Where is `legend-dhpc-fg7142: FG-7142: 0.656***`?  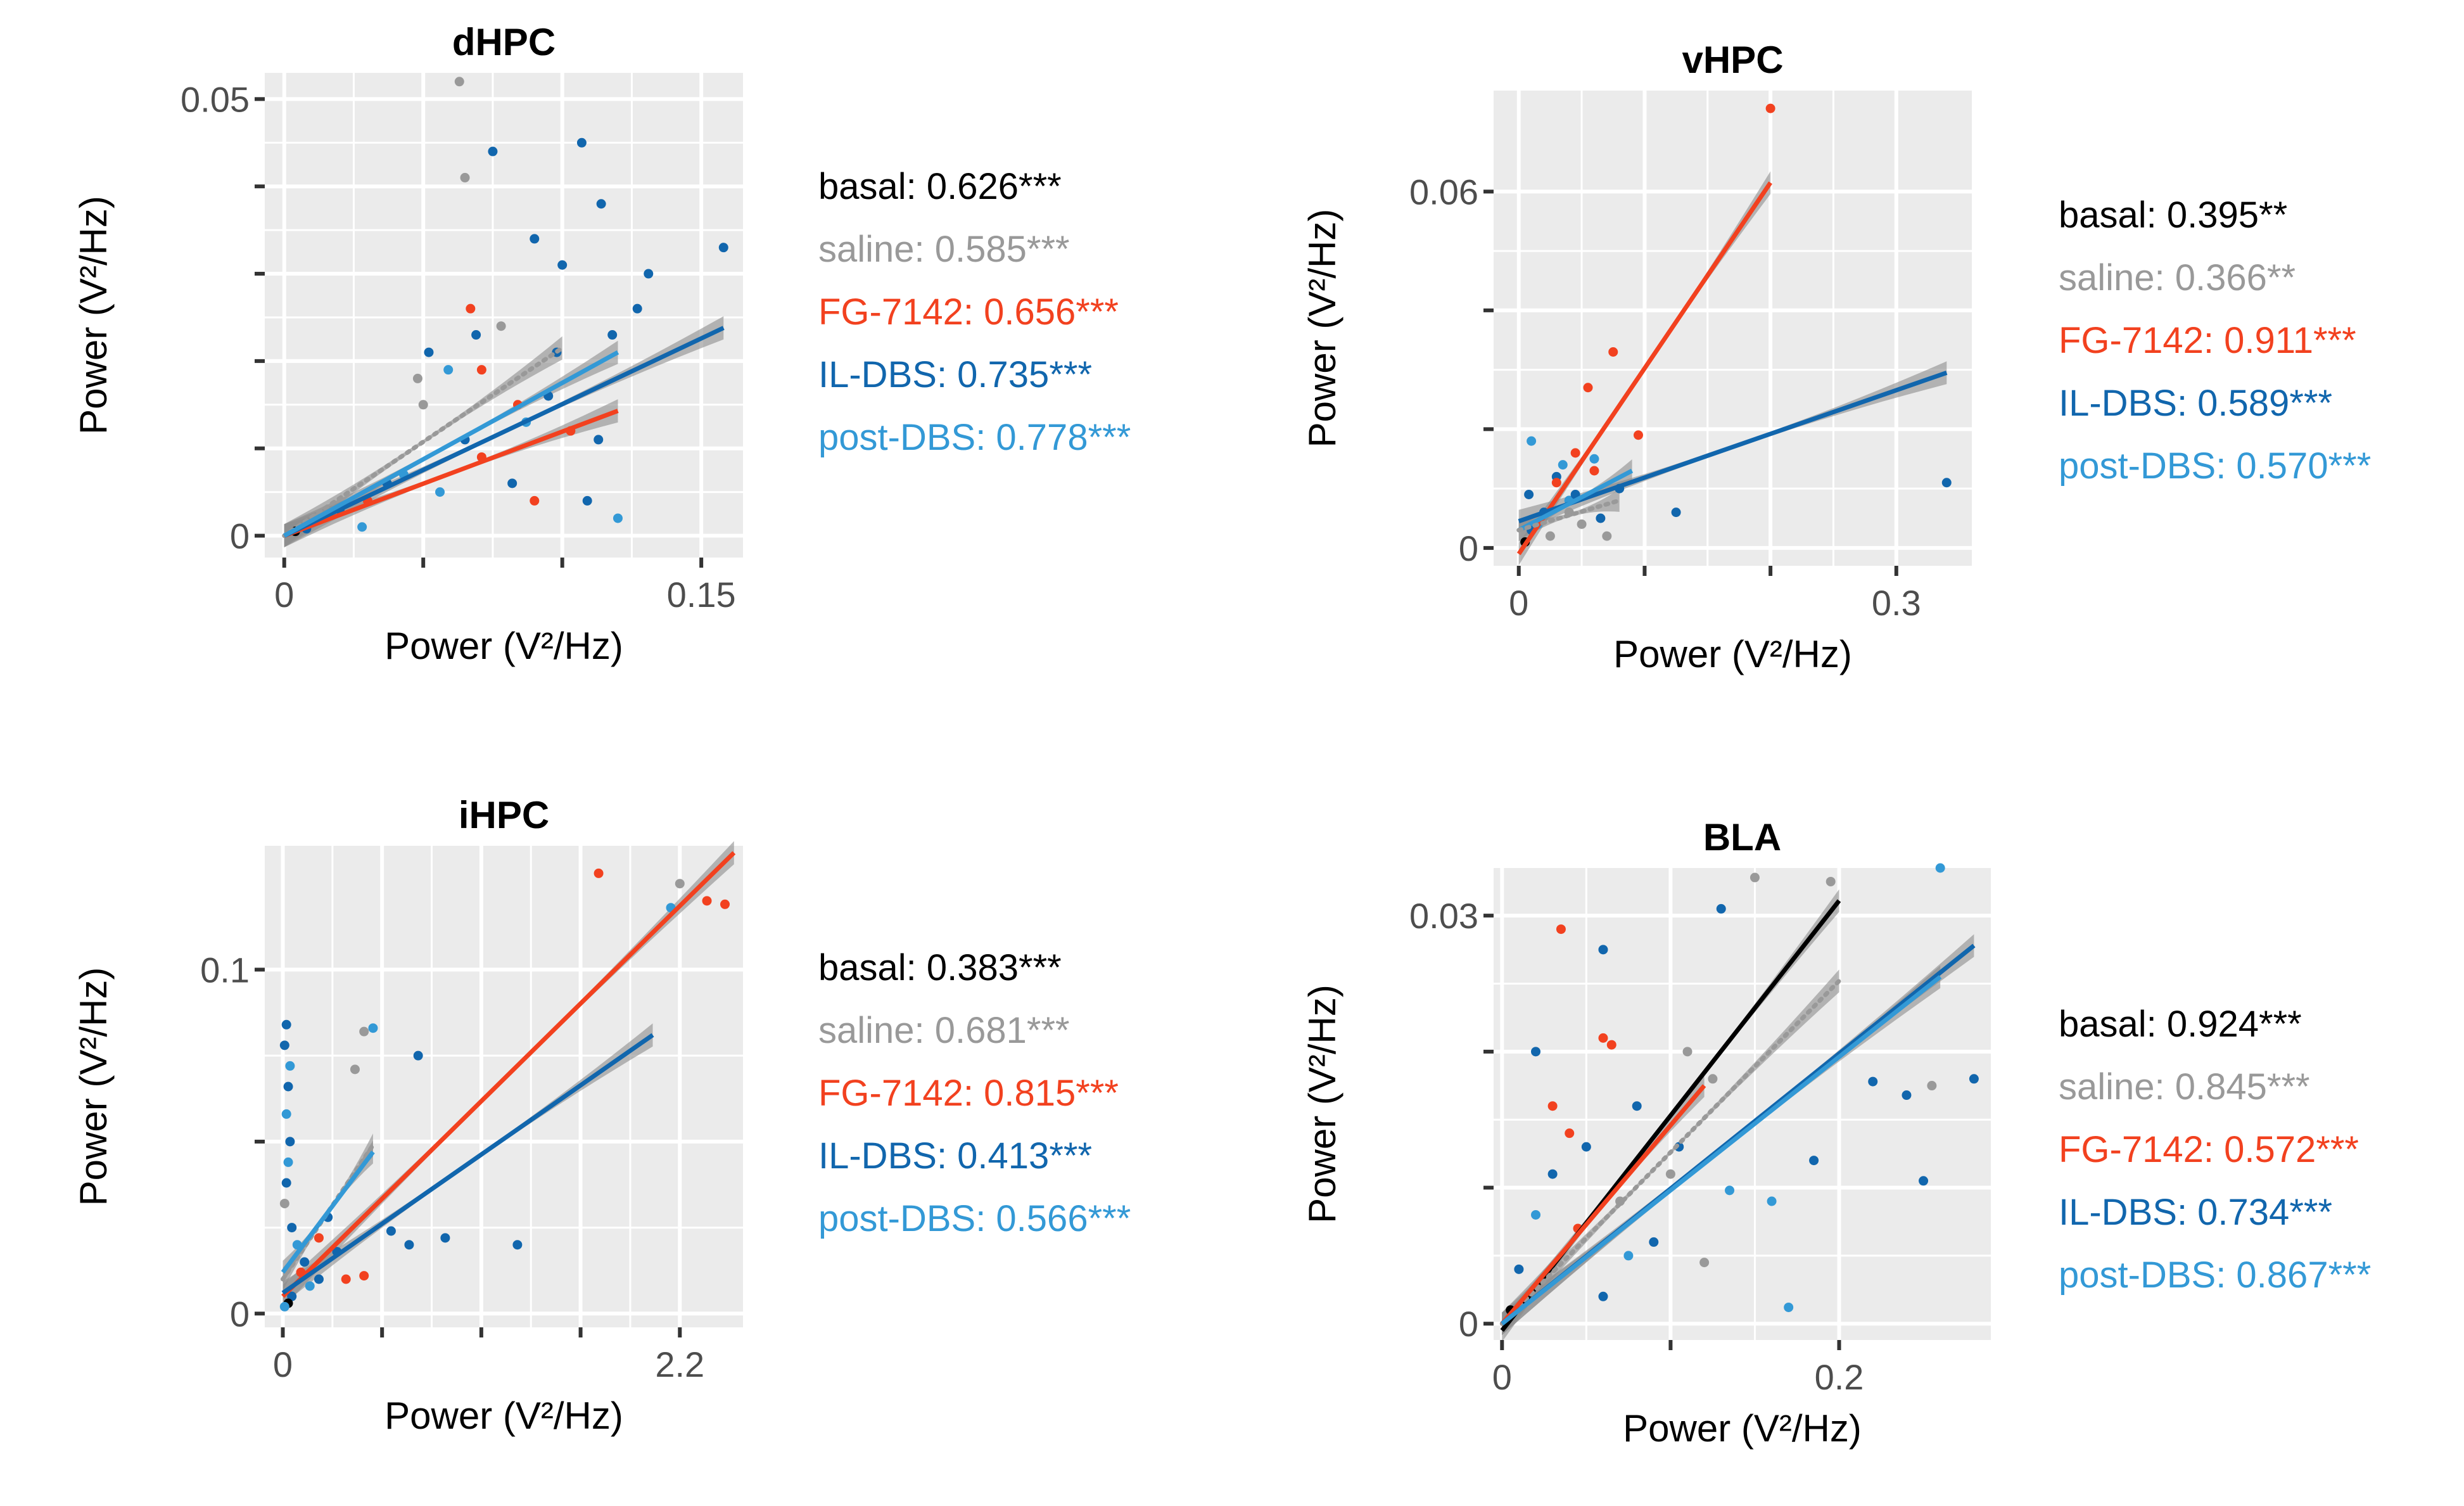 legend-dhpc-fg7142: FG-7142: 0.656*** is located at coordinates (968, 312).